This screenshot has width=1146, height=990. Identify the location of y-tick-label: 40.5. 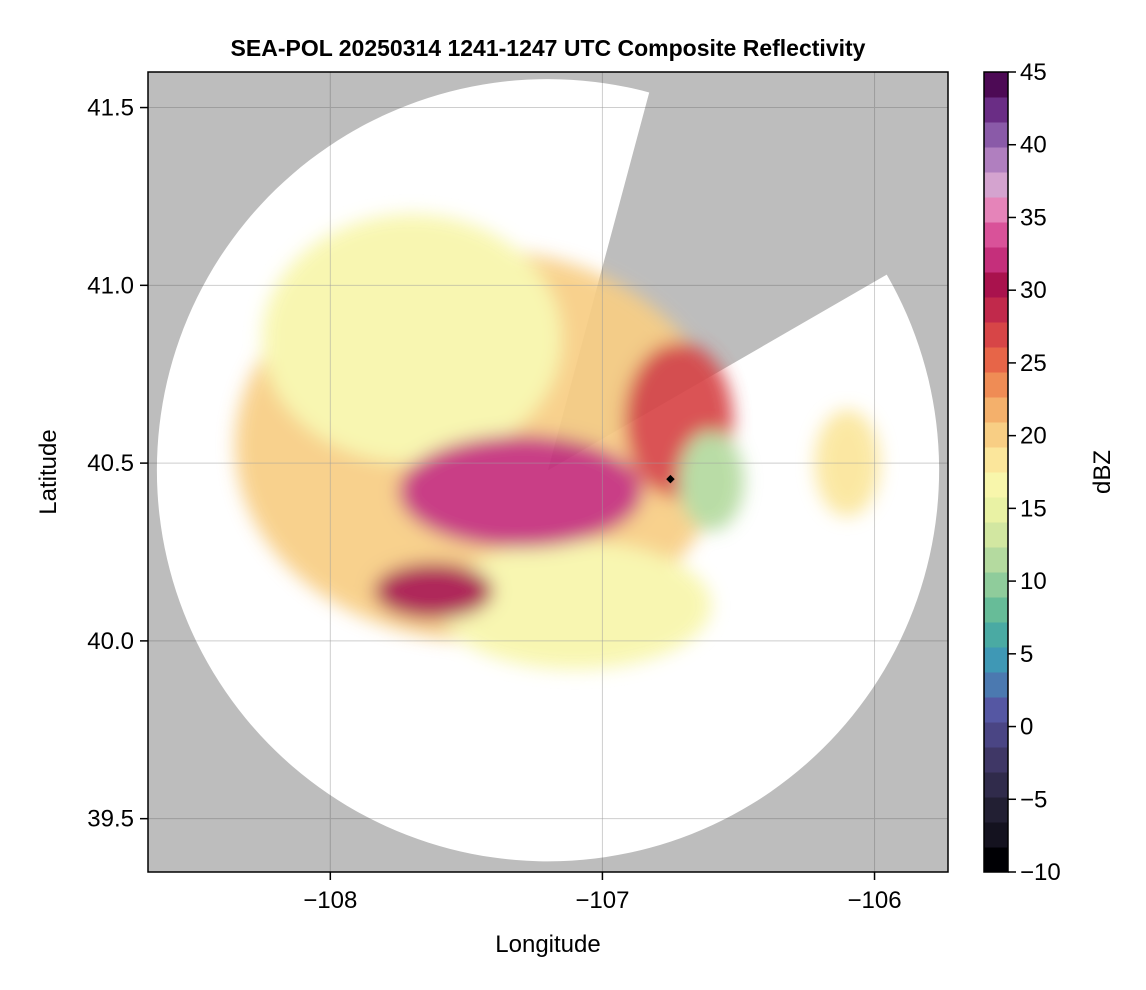
(110, 463).